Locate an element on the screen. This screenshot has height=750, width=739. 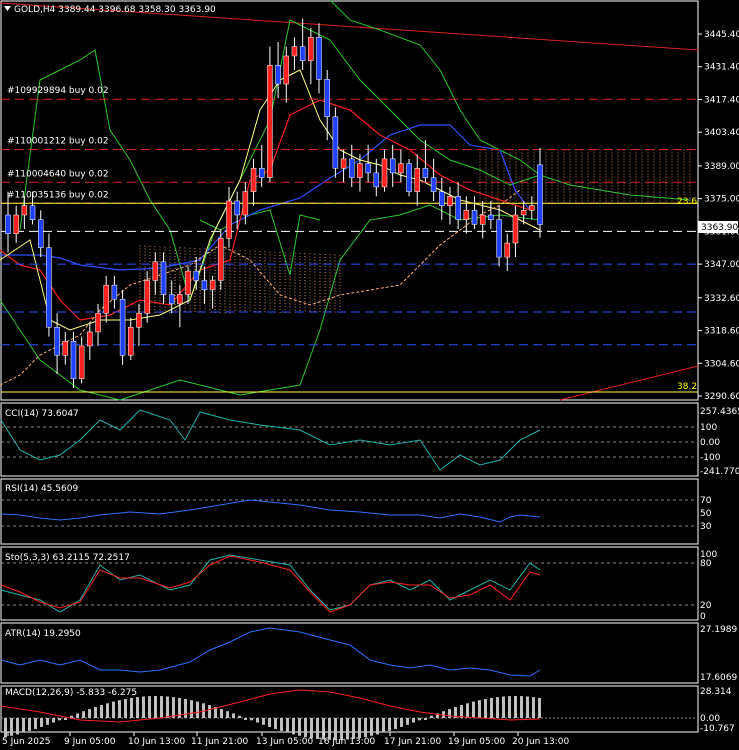
order-label: #110035136 buy 0.02 is located at coordinates (58, 195).